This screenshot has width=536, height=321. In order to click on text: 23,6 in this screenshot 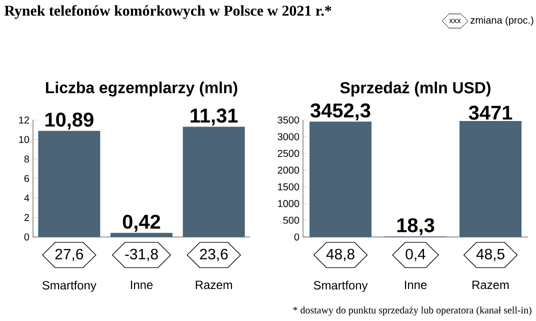, I will do `click(214, 255)`.